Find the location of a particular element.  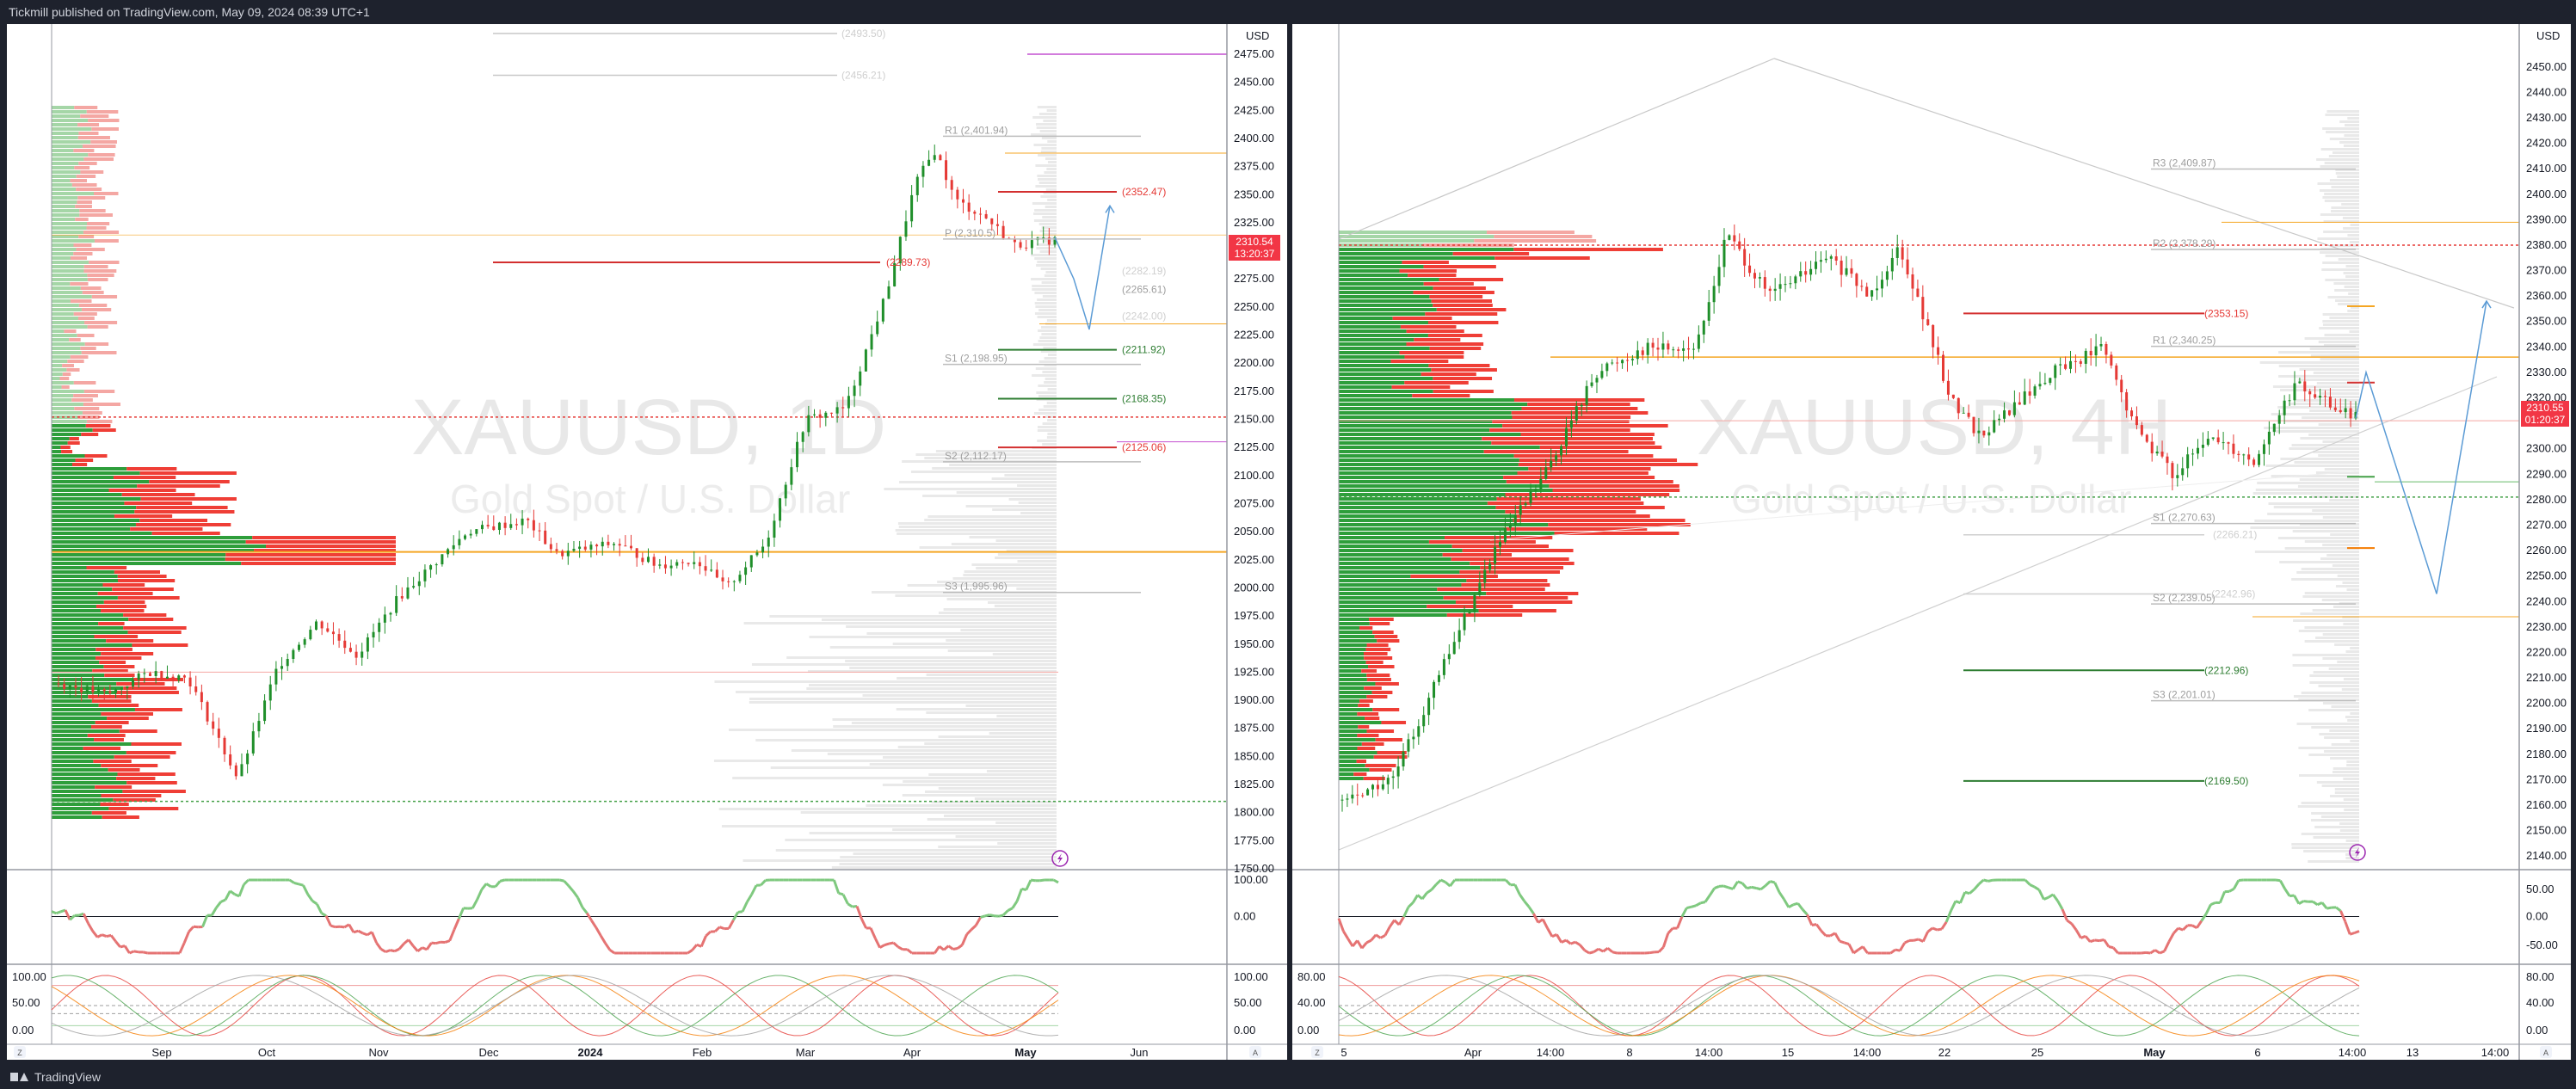

price-axis-tick: 2270.00 is located at coordinates (2546, 524).